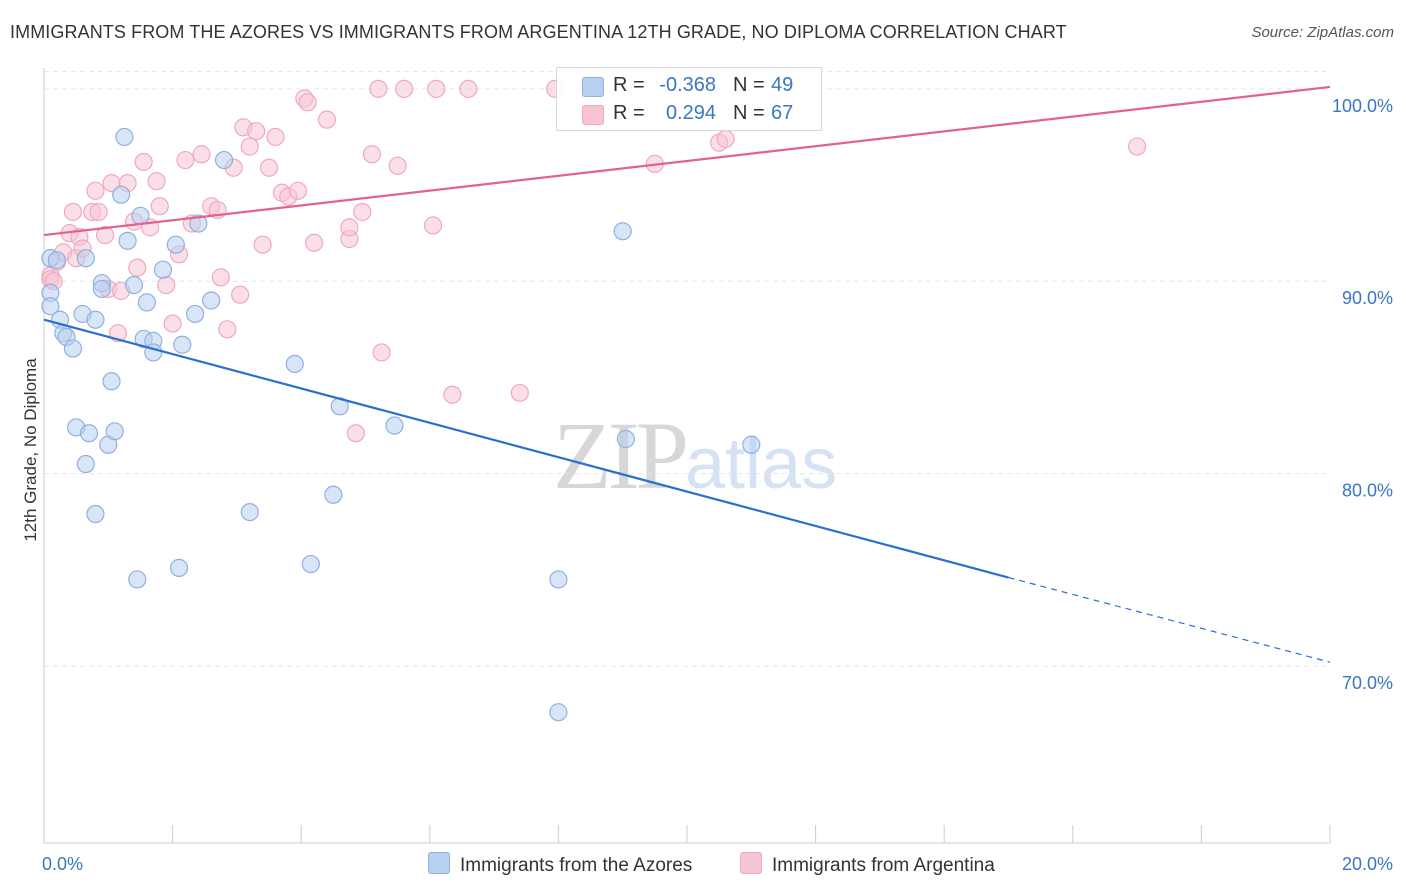 The image size is (1406, 892). What do you see at coordinates (1367, 683) in the screenshot?
I see `y-tick-label: 70.0%` at bounding box center [1367, 683].